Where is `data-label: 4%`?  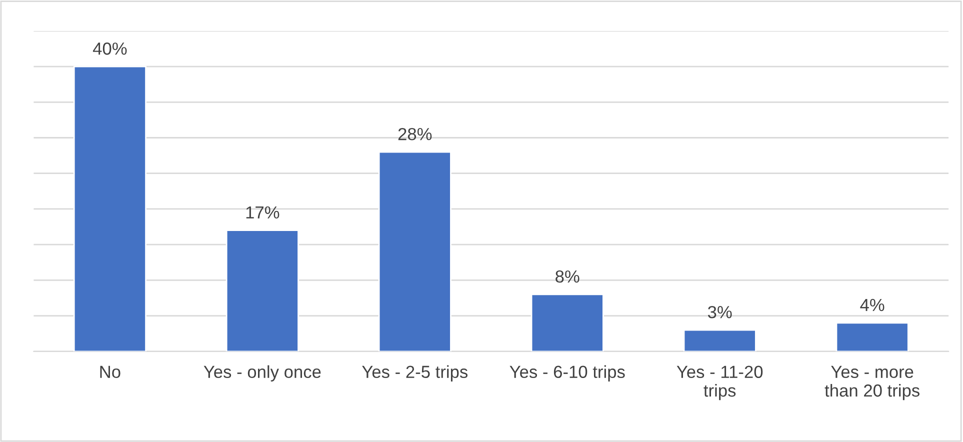 data-label: 4% is located at coordinates (872, 305).